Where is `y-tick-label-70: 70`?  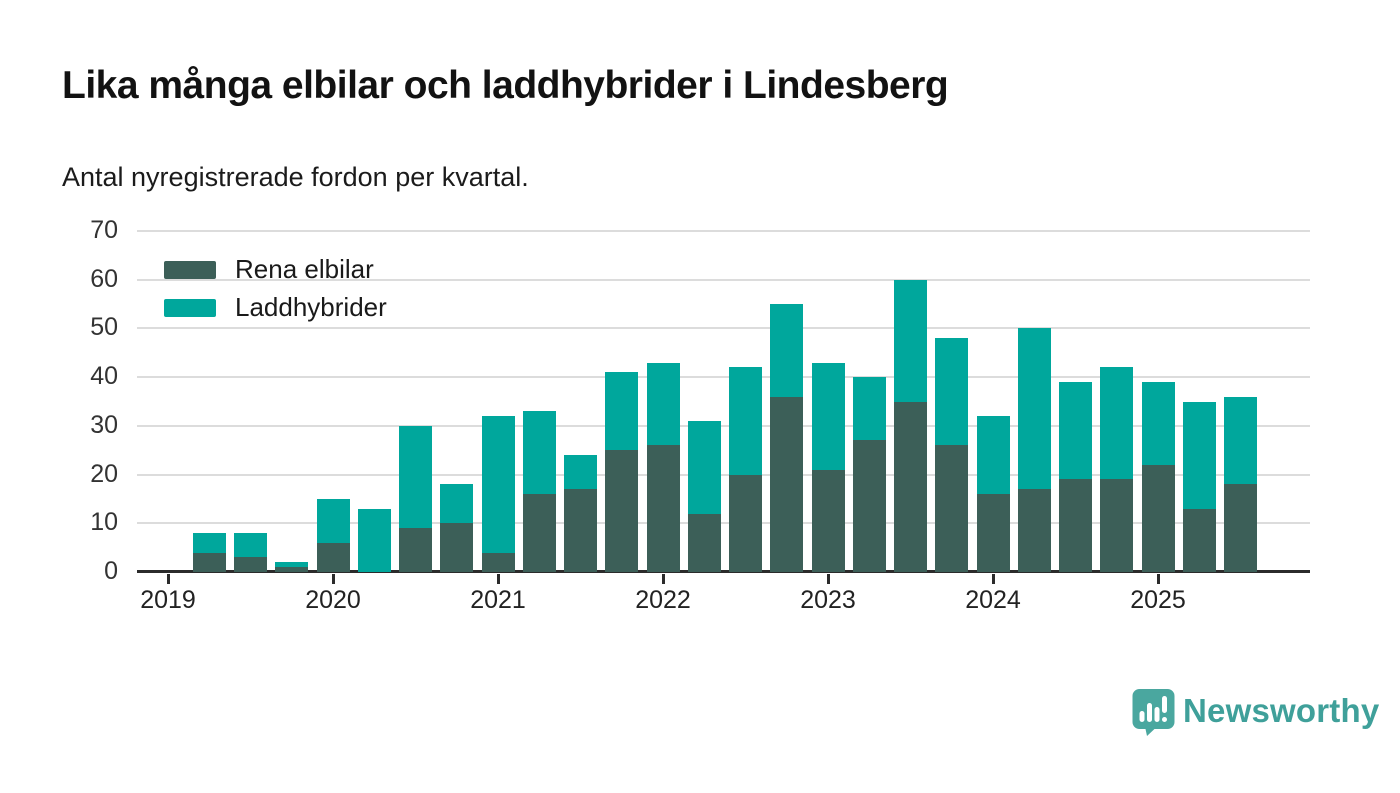 y-tick-label-70: 70 is located at coordinates (104, 230).